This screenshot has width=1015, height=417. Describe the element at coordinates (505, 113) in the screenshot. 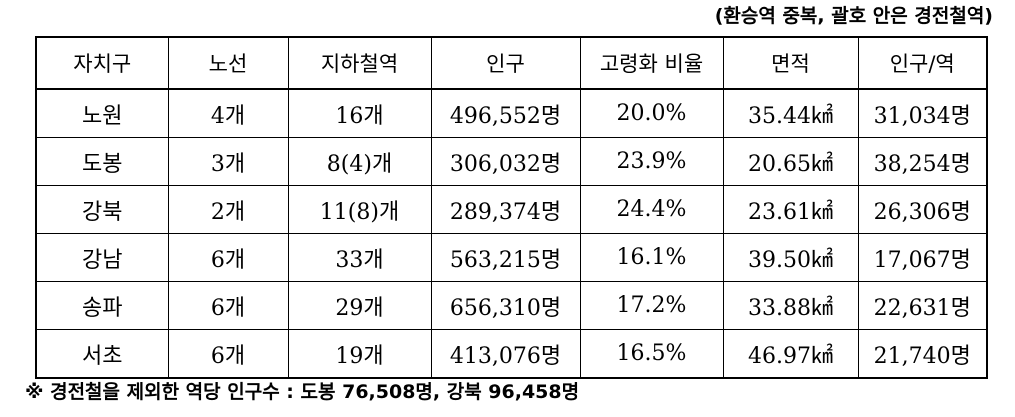

I see `cell-population: 496,552명` at that location.